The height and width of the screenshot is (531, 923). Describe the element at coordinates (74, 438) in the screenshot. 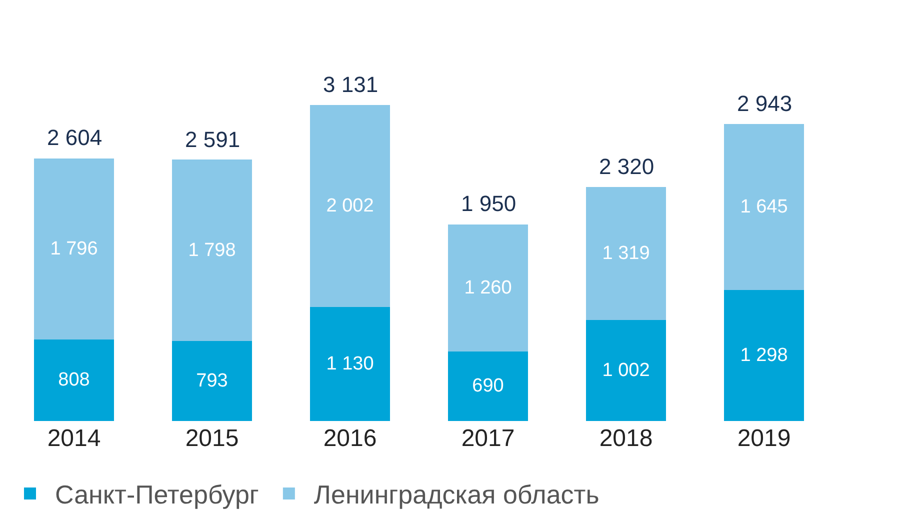

I see `x-tick-label: 2014` at that location.